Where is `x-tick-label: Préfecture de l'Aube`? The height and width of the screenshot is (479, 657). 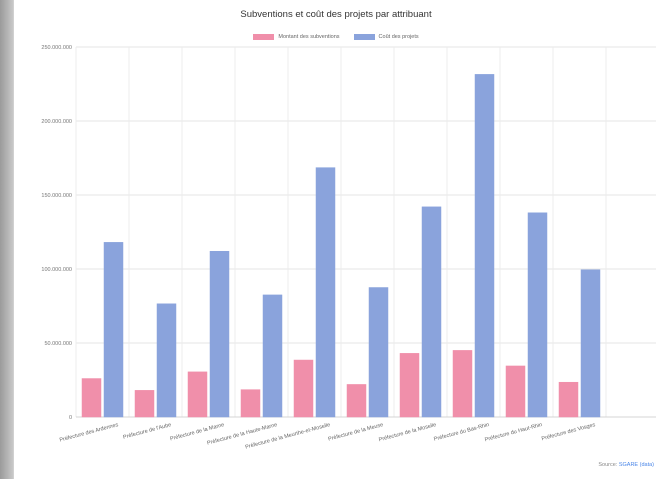
x-tick-label: Préfecture de l'Aube is located at coordinates (147, 431).